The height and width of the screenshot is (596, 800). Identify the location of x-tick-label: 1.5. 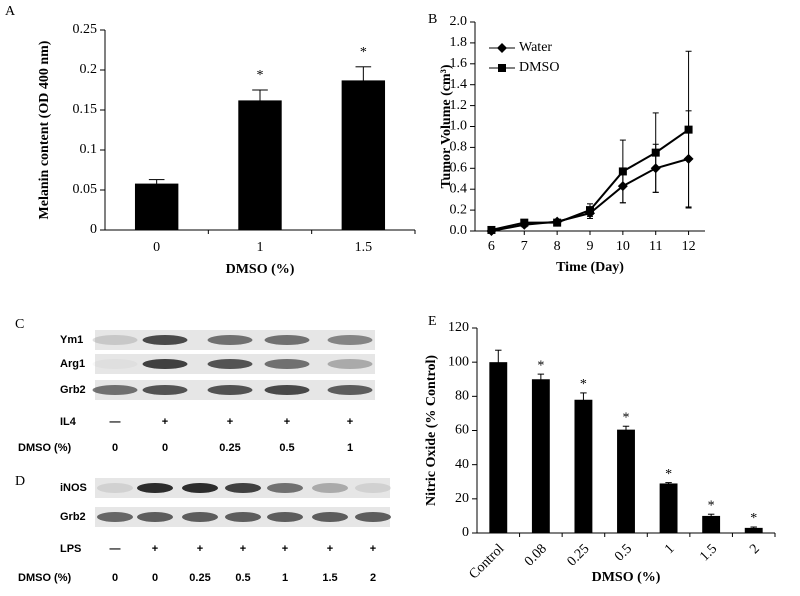
(708, 552).